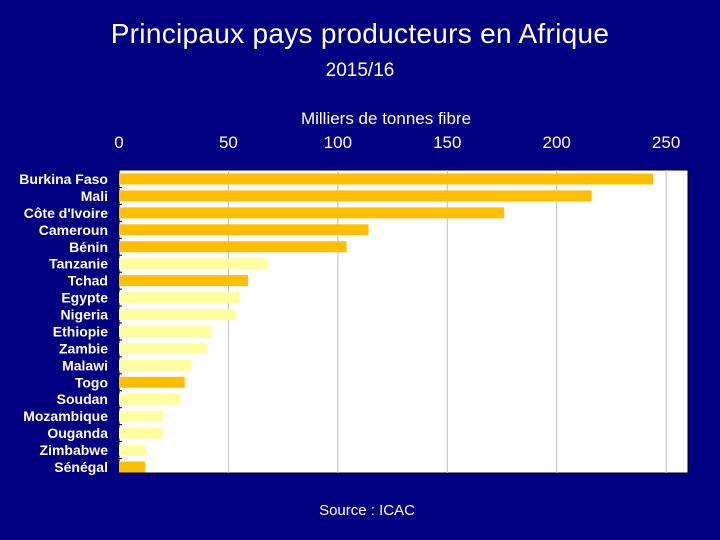 The width and height of the screenshot is (720, 540). Describe the element at coordinates (81, 467) in the screenshot. I see `category-label: Sénégal` at that location.